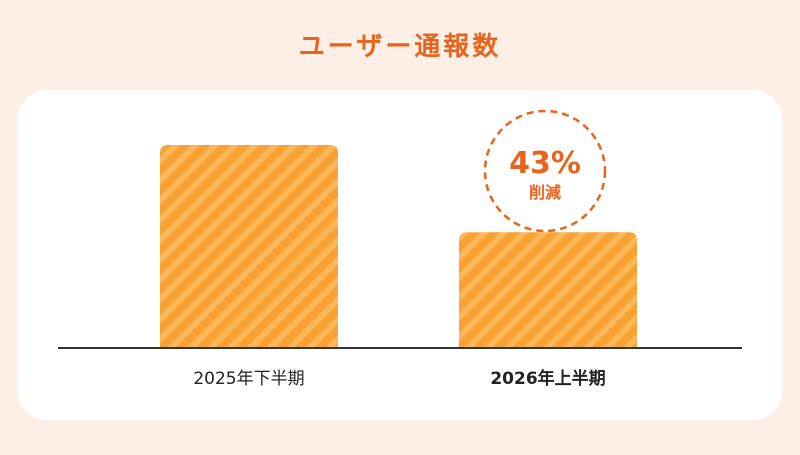 The height and width of the screenshot is (455, 800). What do you see at coordinates (547, 378) in the screenshot?
I see `x-tick-label: 2026年上半期` at bounding box center [547, 378].